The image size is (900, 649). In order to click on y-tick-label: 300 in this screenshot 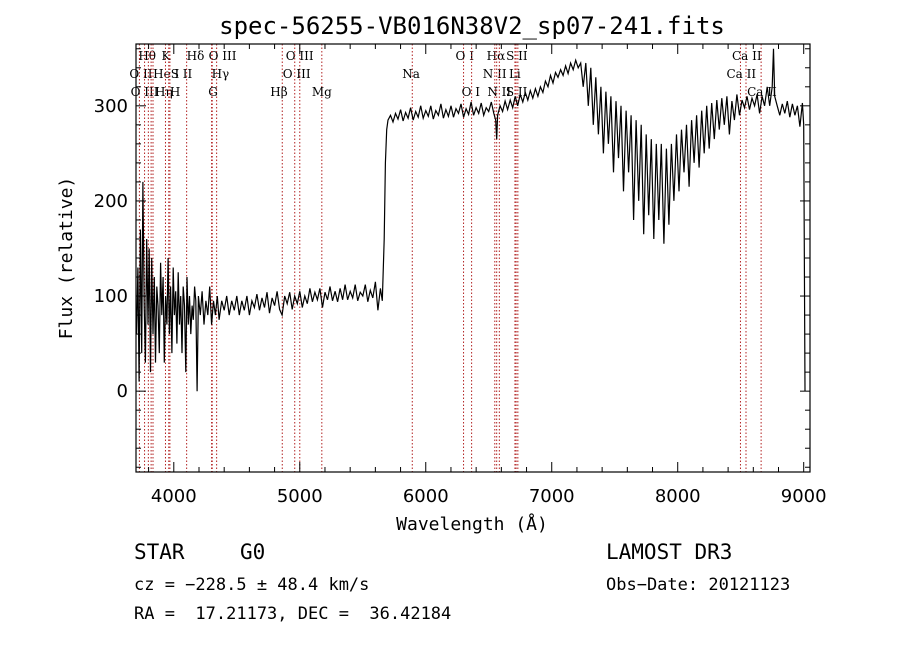, I will do `click(111, 106)`.